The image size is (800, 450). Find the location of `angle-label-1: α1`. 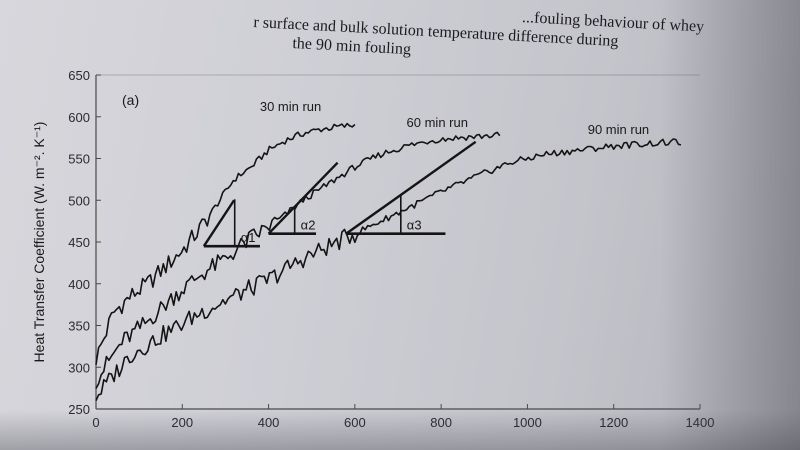

angle-label-1: α1 is located at coordinates (248, 237).